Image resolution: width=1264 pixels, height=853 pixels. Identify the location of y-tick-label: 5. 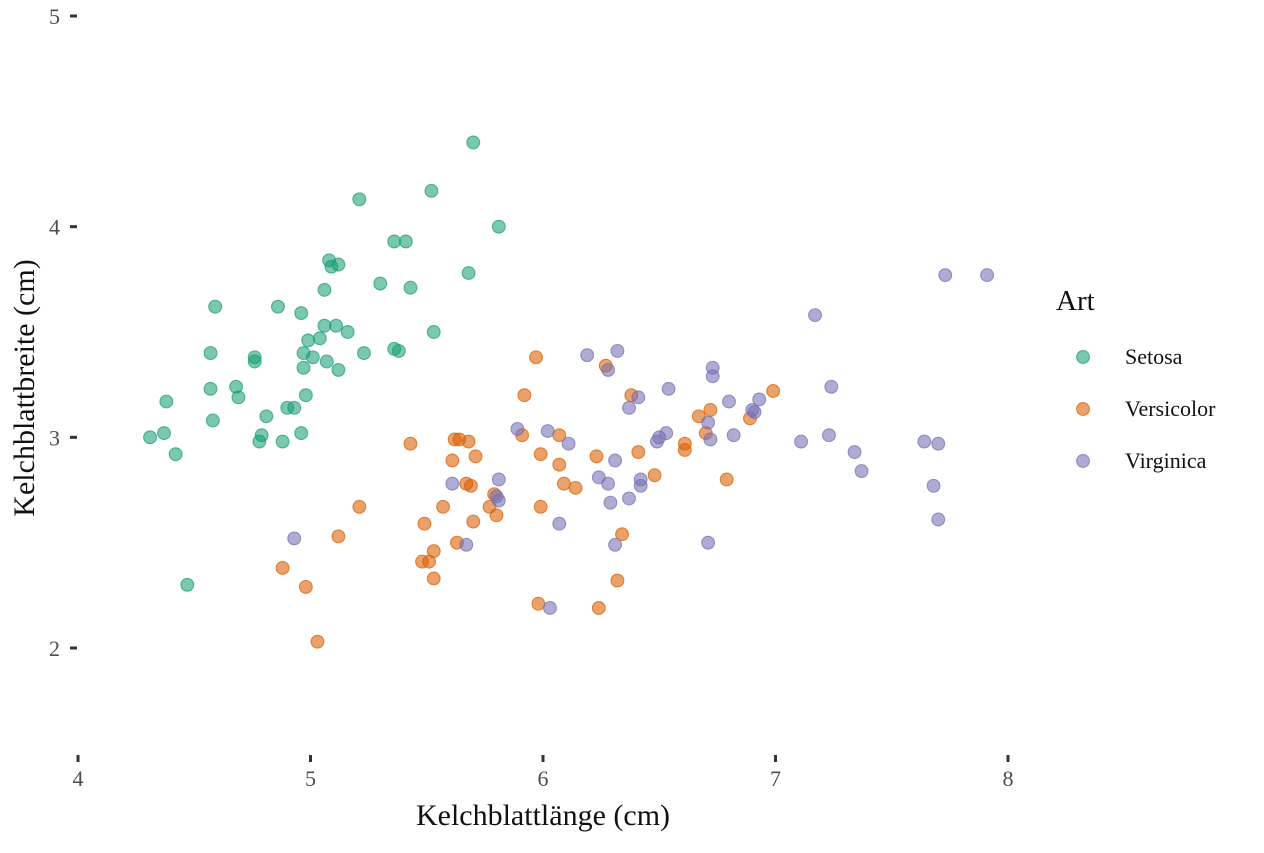
(54, 16).